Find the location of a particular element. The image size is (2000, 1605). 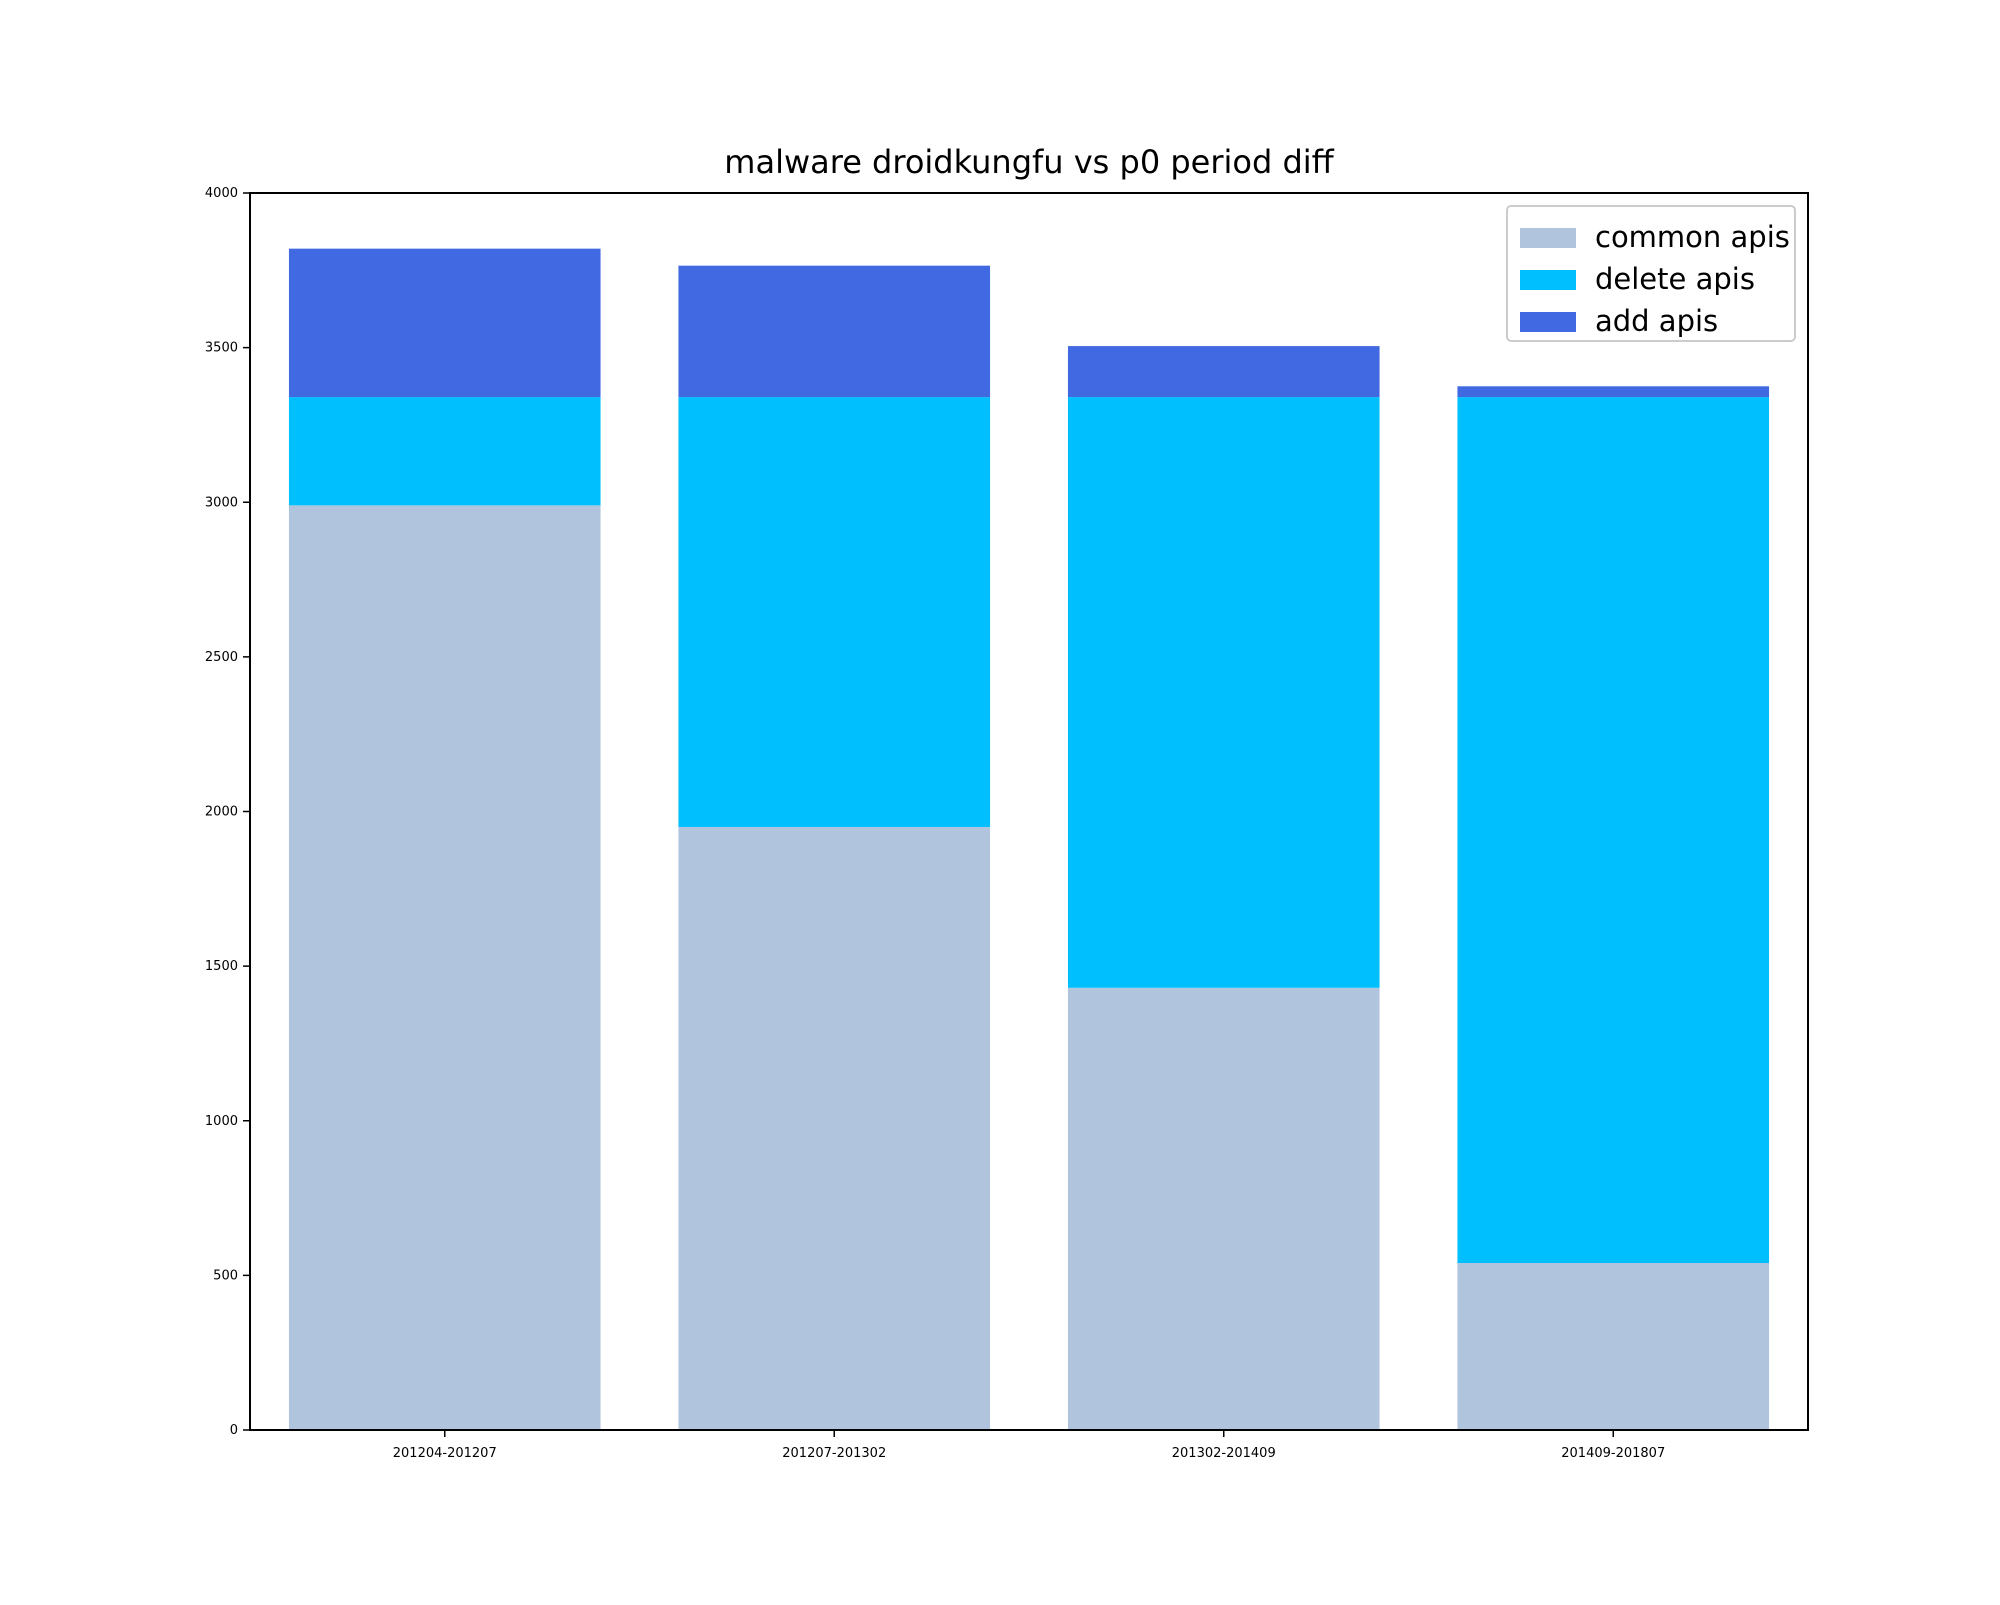

legend-label-common-apis: common apis is located at coordinates (1692, 237).